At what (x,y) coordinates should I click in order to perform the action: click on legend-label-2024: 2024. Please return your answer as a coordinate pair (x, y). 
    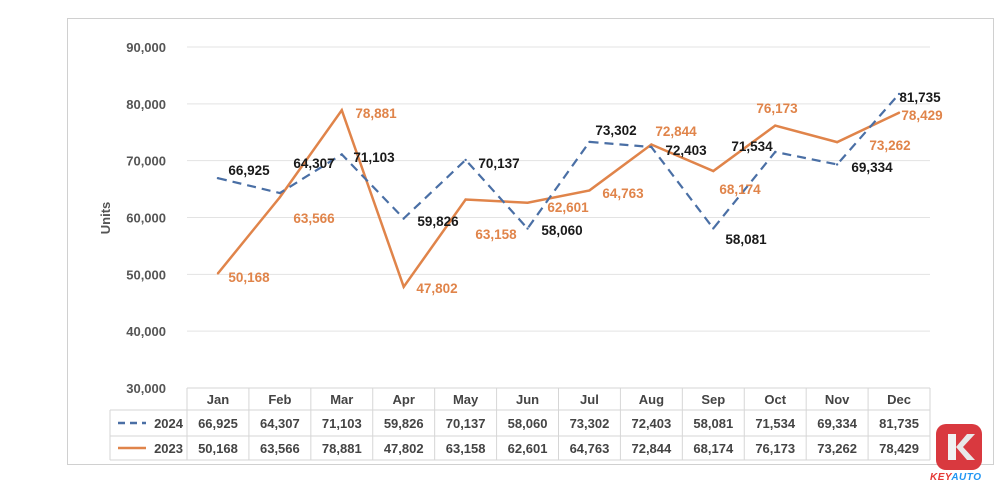
    Looking at the image, I should click on (169, 423).